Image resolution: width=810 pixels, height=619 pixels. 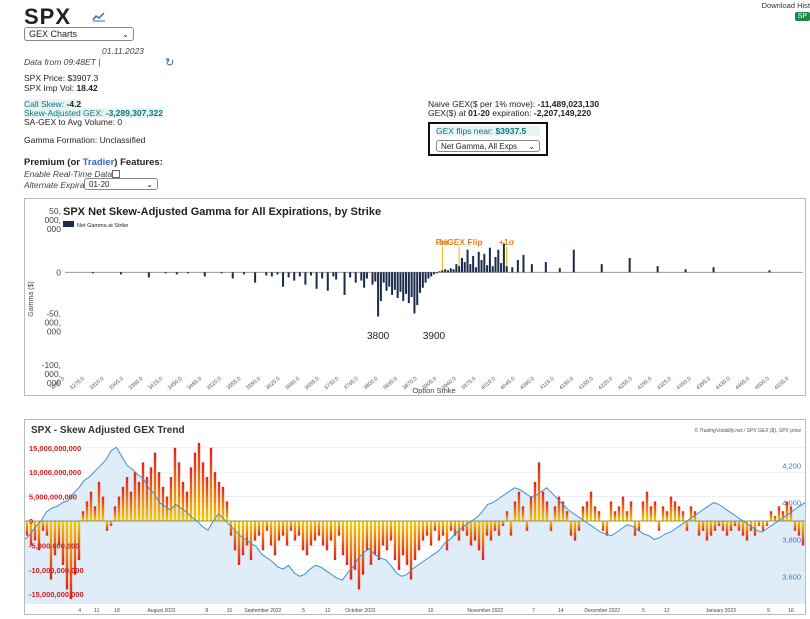 What do you see at coordinates (703, 383) in the screenshot?
I see `x-tick-label: 4395.0` at bounding box center [703, 383].